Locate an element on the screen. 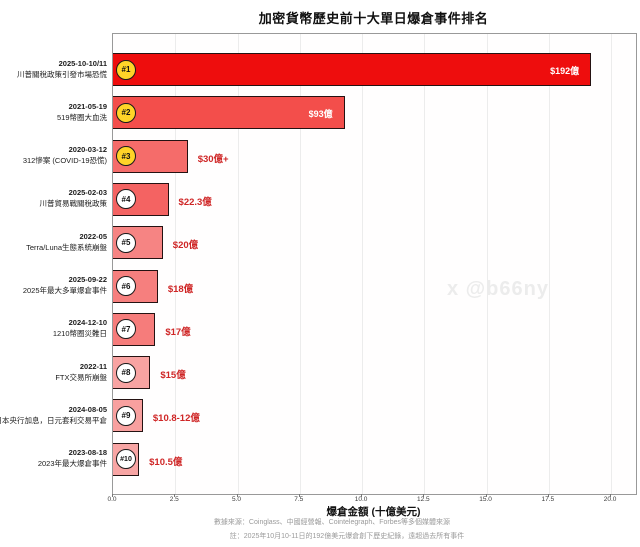  rank-badge: #7 is located at coordinates (126, 329).